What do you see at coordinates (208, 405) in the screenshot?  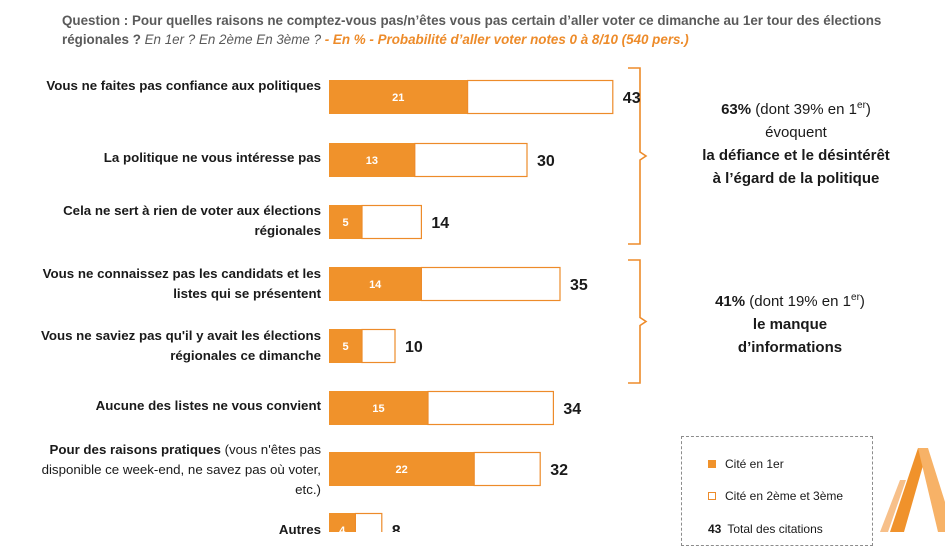 I see `category-label-bold-5: Aucune des listes ne vous convient` at bounding box center [208, 405].